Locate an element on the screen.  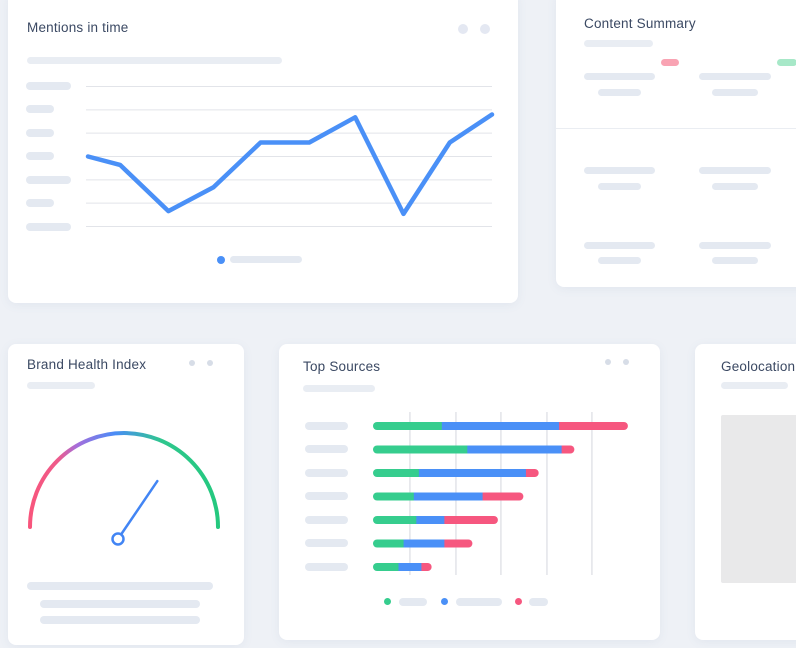
geolocation-title: Geolocation is located at coordinates (758, 366).